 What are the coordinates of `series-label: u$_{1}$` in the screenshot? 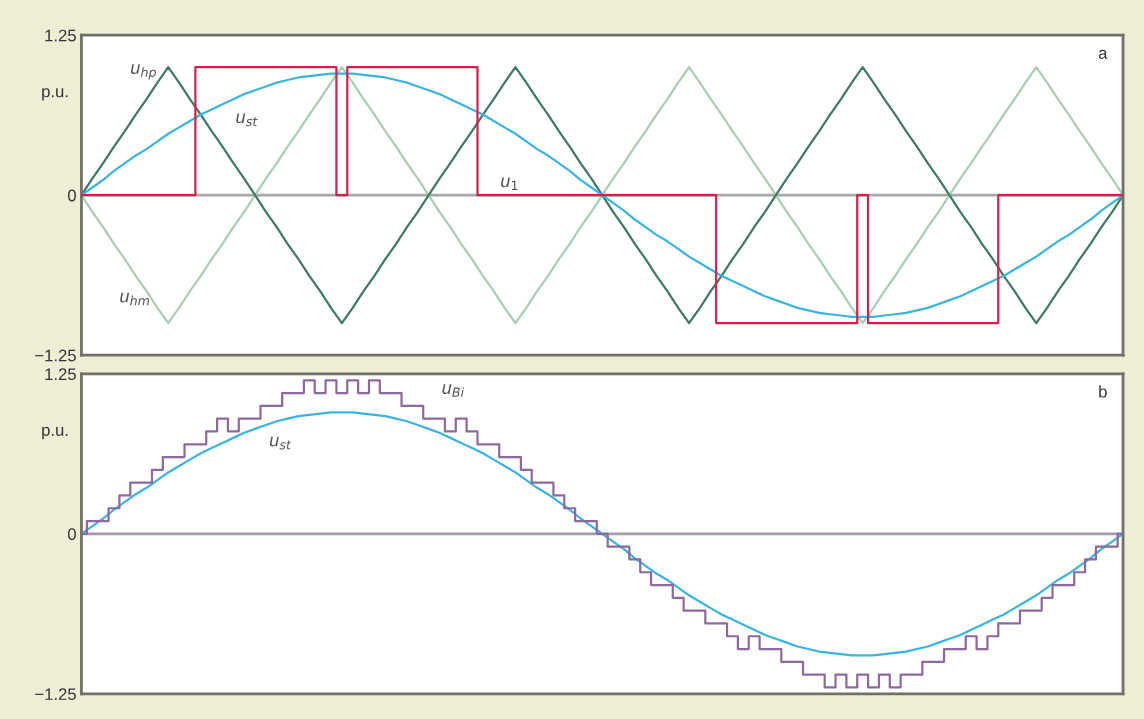 It's located at (509, 184).